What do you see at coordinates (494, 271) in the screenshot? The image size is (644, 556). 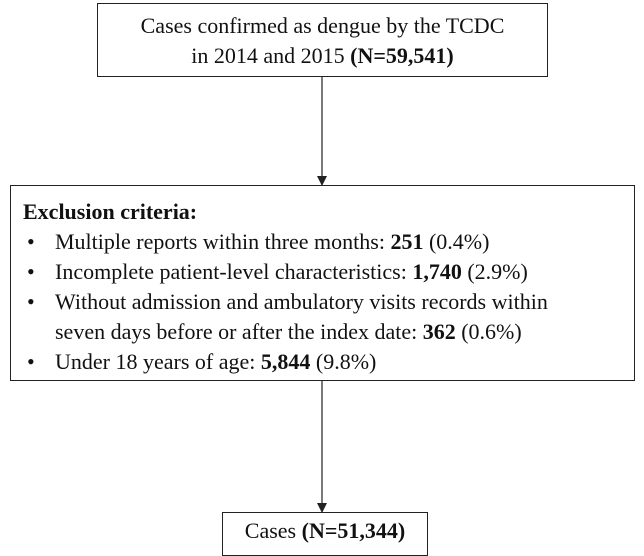 I see `text: (2.9%)` at bounding box center [494, 271].